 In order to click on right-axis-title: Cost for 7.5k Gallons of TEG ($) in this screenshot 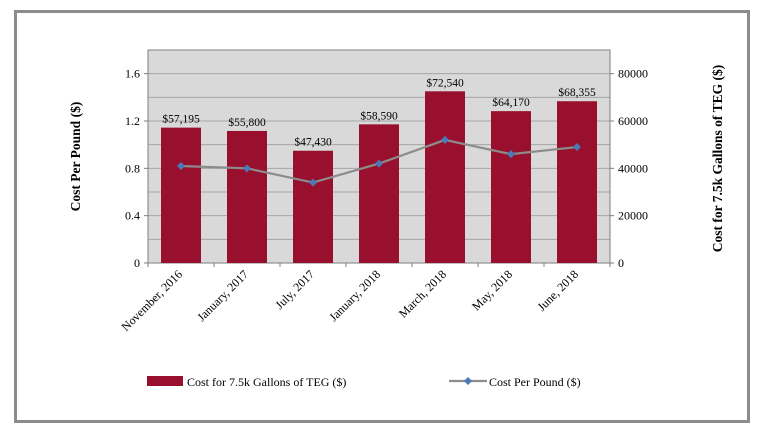, I will do `click(717, 158)`.